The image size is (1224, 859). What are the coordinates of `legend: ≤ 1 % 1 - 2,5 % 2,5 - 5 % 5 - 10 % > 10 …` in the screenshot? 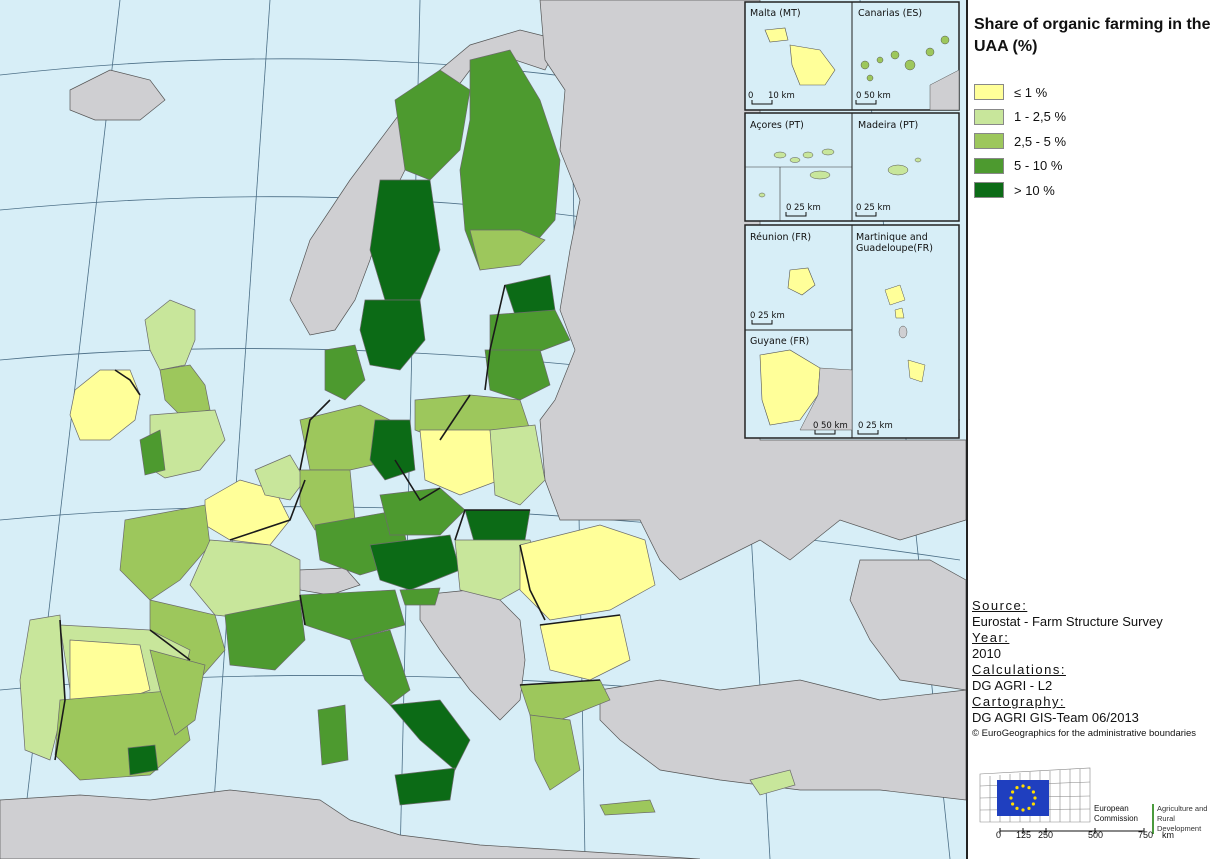 It's located at (1020, 141).